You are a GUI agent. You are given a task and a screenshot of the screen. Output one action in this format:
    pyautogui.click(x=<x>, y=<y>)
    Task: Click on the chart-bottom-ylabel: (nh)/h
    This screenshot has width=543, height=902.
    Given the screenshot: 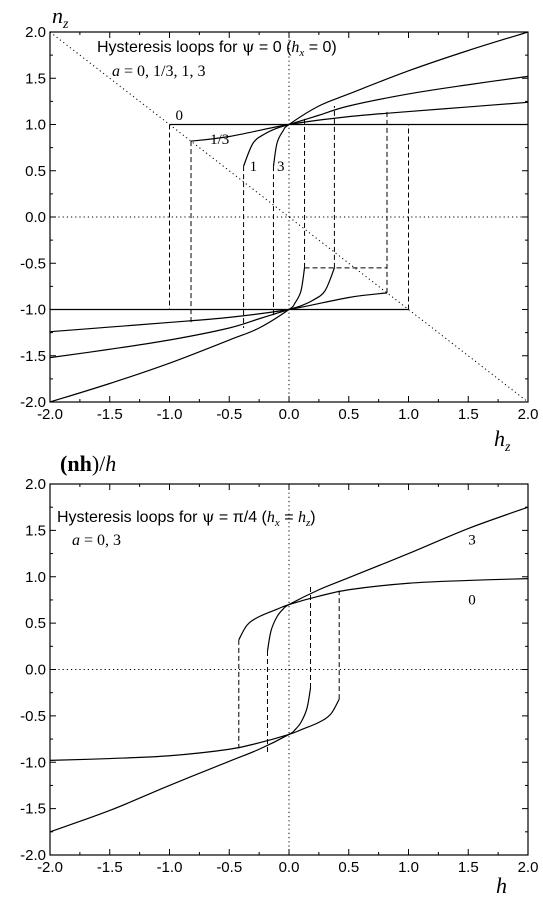 What is the action you would take?
    pyautogui.click(x=88, y=463)
    